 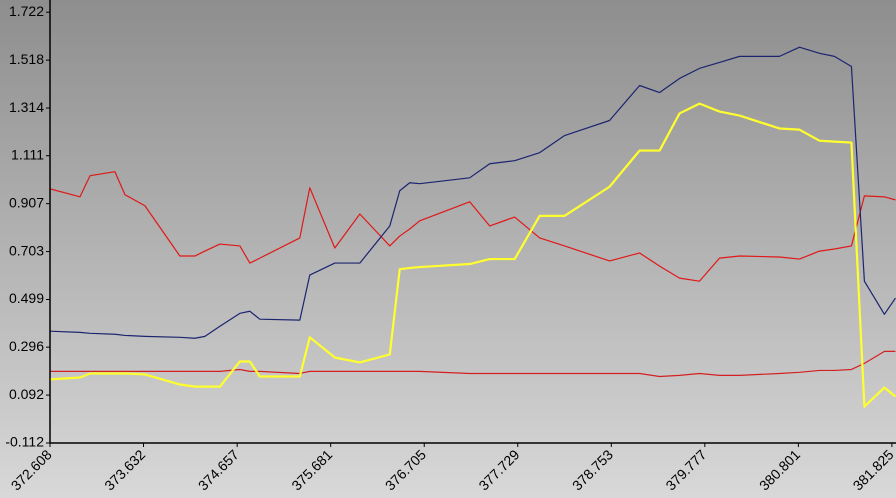 What do you see at coordinates (26, 202) in the screenshot?
I see `y-tick-label: 0.907` at bounding box center [26, 202].